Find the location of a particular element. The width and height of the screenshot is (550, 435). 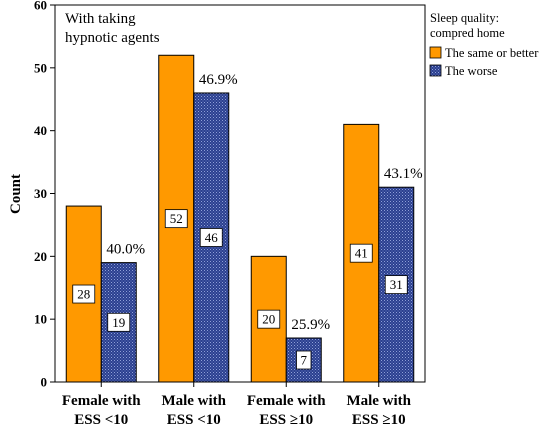

legend-title-line-1: Sleep quality: is located at coordinates (464, 18).